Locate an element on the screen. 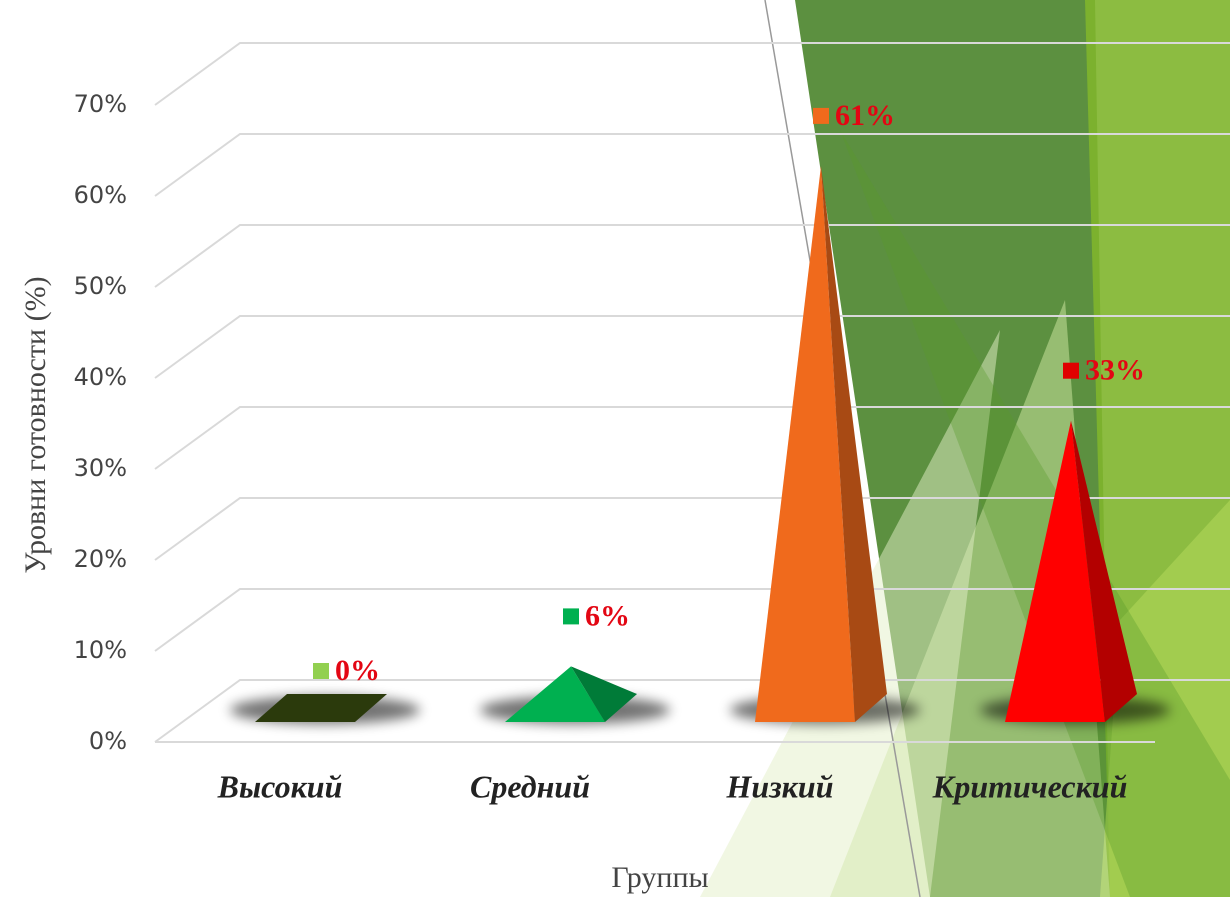  y-tick-label: 20% is located at coordinates (100, 559).